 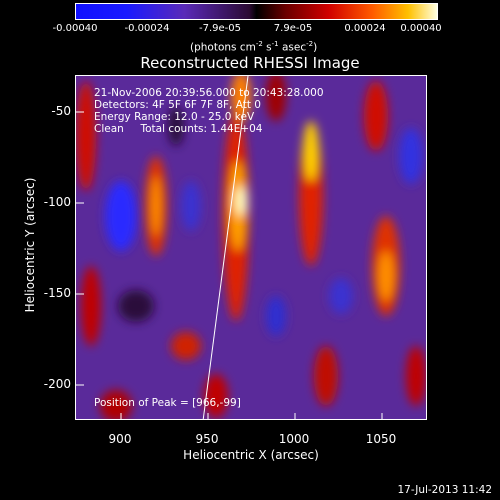 I want to click on x-tick: 900, so click(x=120, y=439).